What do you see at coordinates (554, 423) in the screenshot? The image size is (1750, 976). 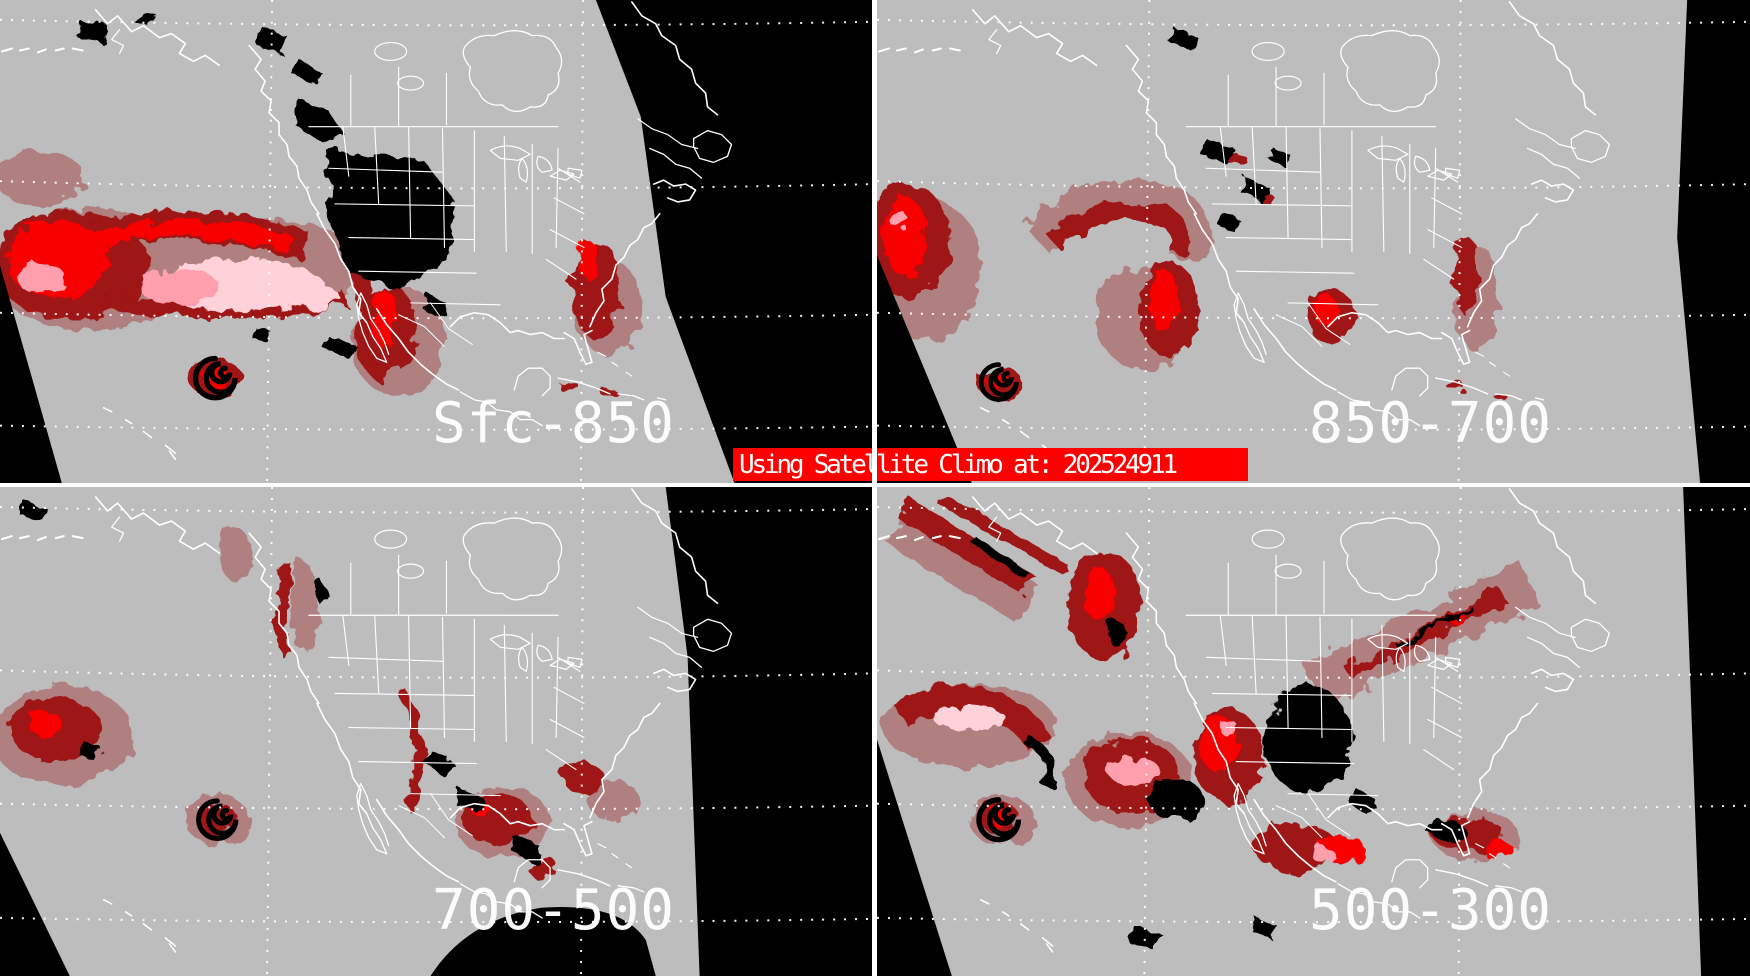 I see `layer-label-sfc-850: Sfc-850` at bounding box center [554, 423].